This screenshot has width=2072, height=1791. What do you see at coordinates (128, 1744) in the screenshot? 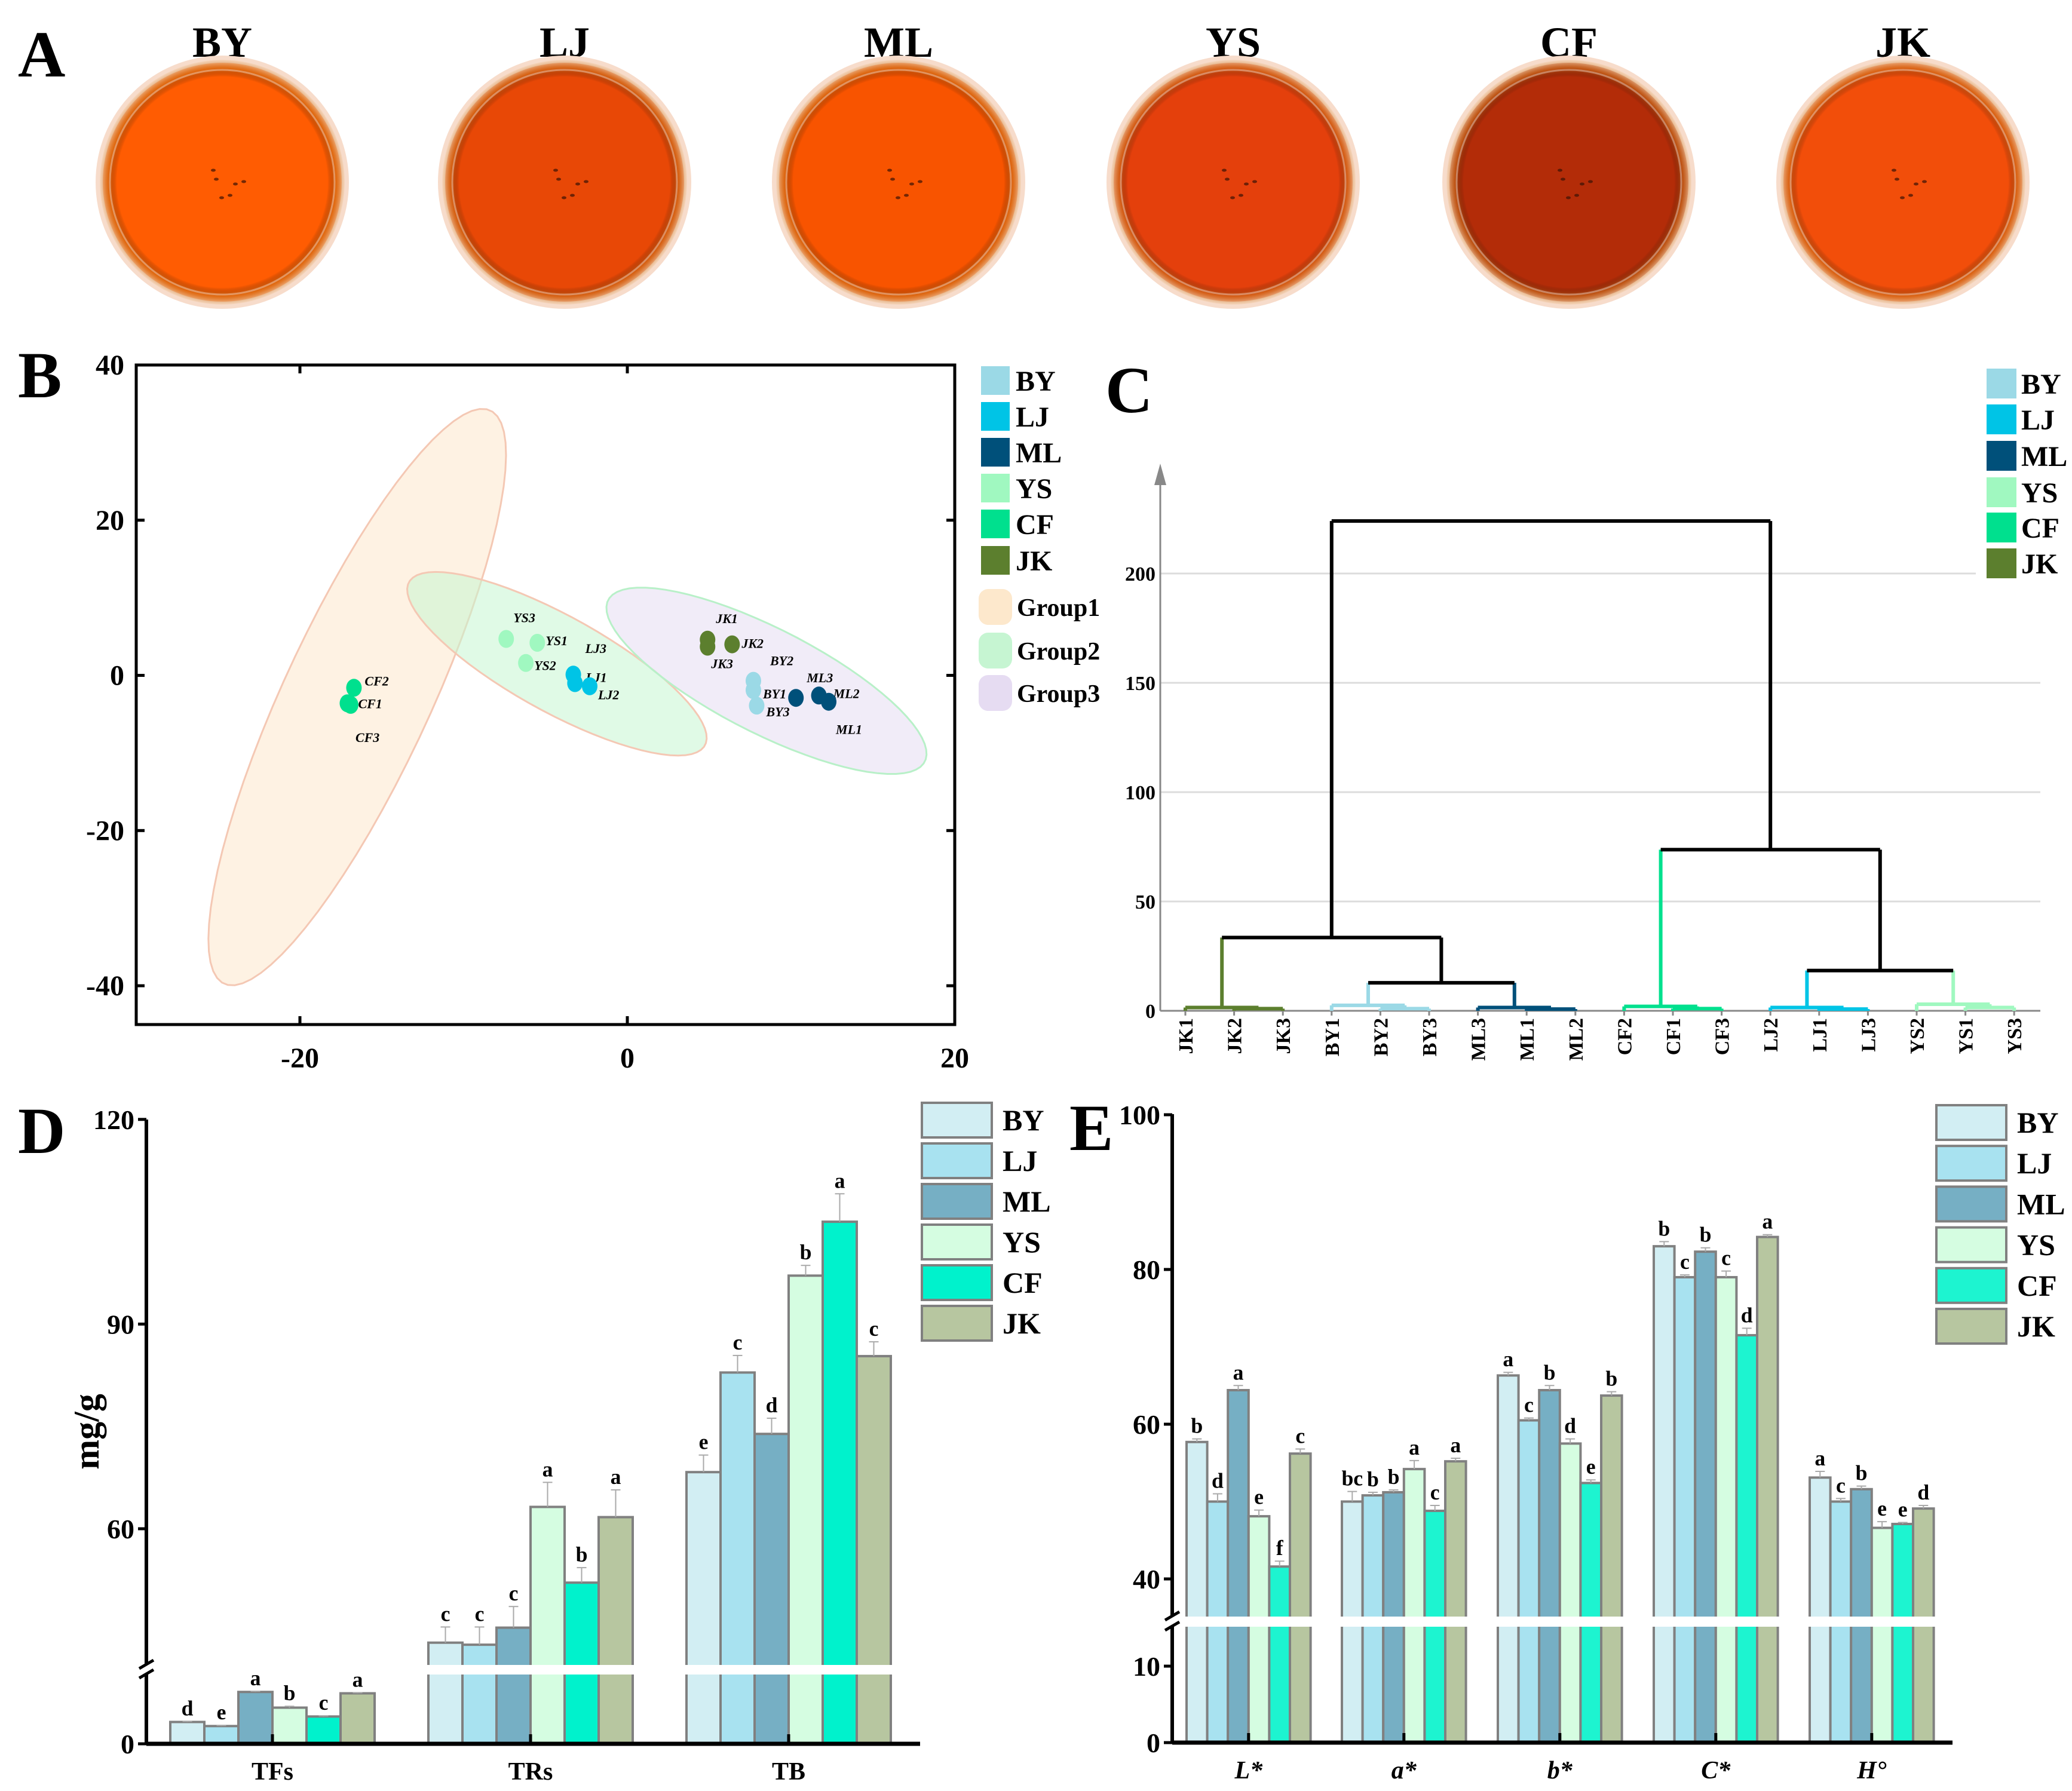
I see `y-tick-label: 0` at bounding box center [128, 1744].